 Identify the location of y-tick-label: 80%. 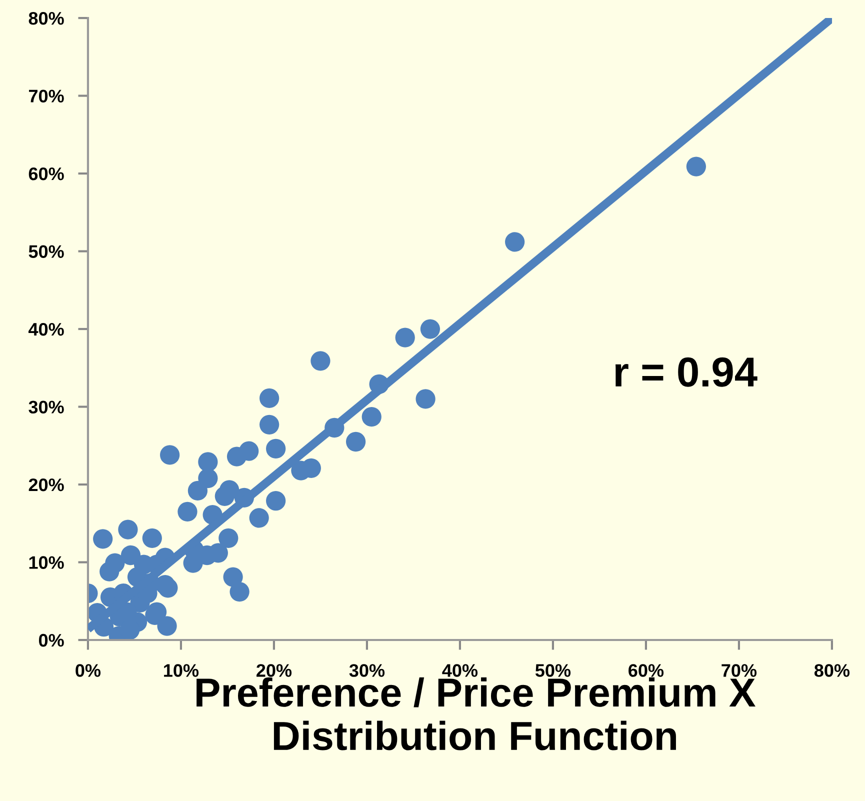
(46, 18).